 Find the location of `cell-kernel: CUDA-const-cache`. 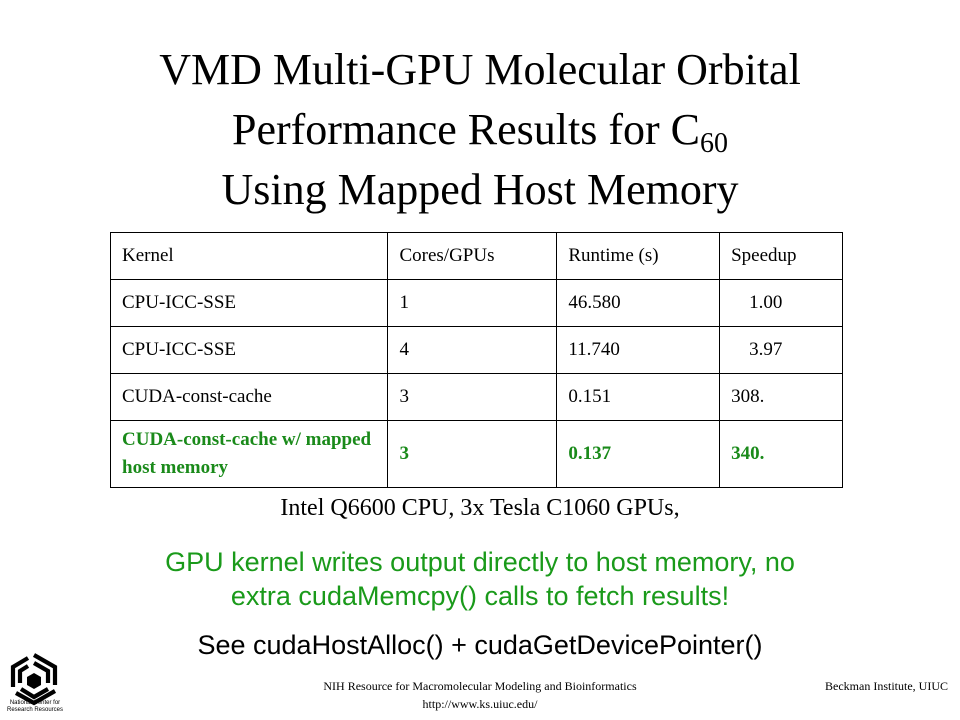

cell-kernel: CUDA-const-cache is located at coordinates (249, 397).